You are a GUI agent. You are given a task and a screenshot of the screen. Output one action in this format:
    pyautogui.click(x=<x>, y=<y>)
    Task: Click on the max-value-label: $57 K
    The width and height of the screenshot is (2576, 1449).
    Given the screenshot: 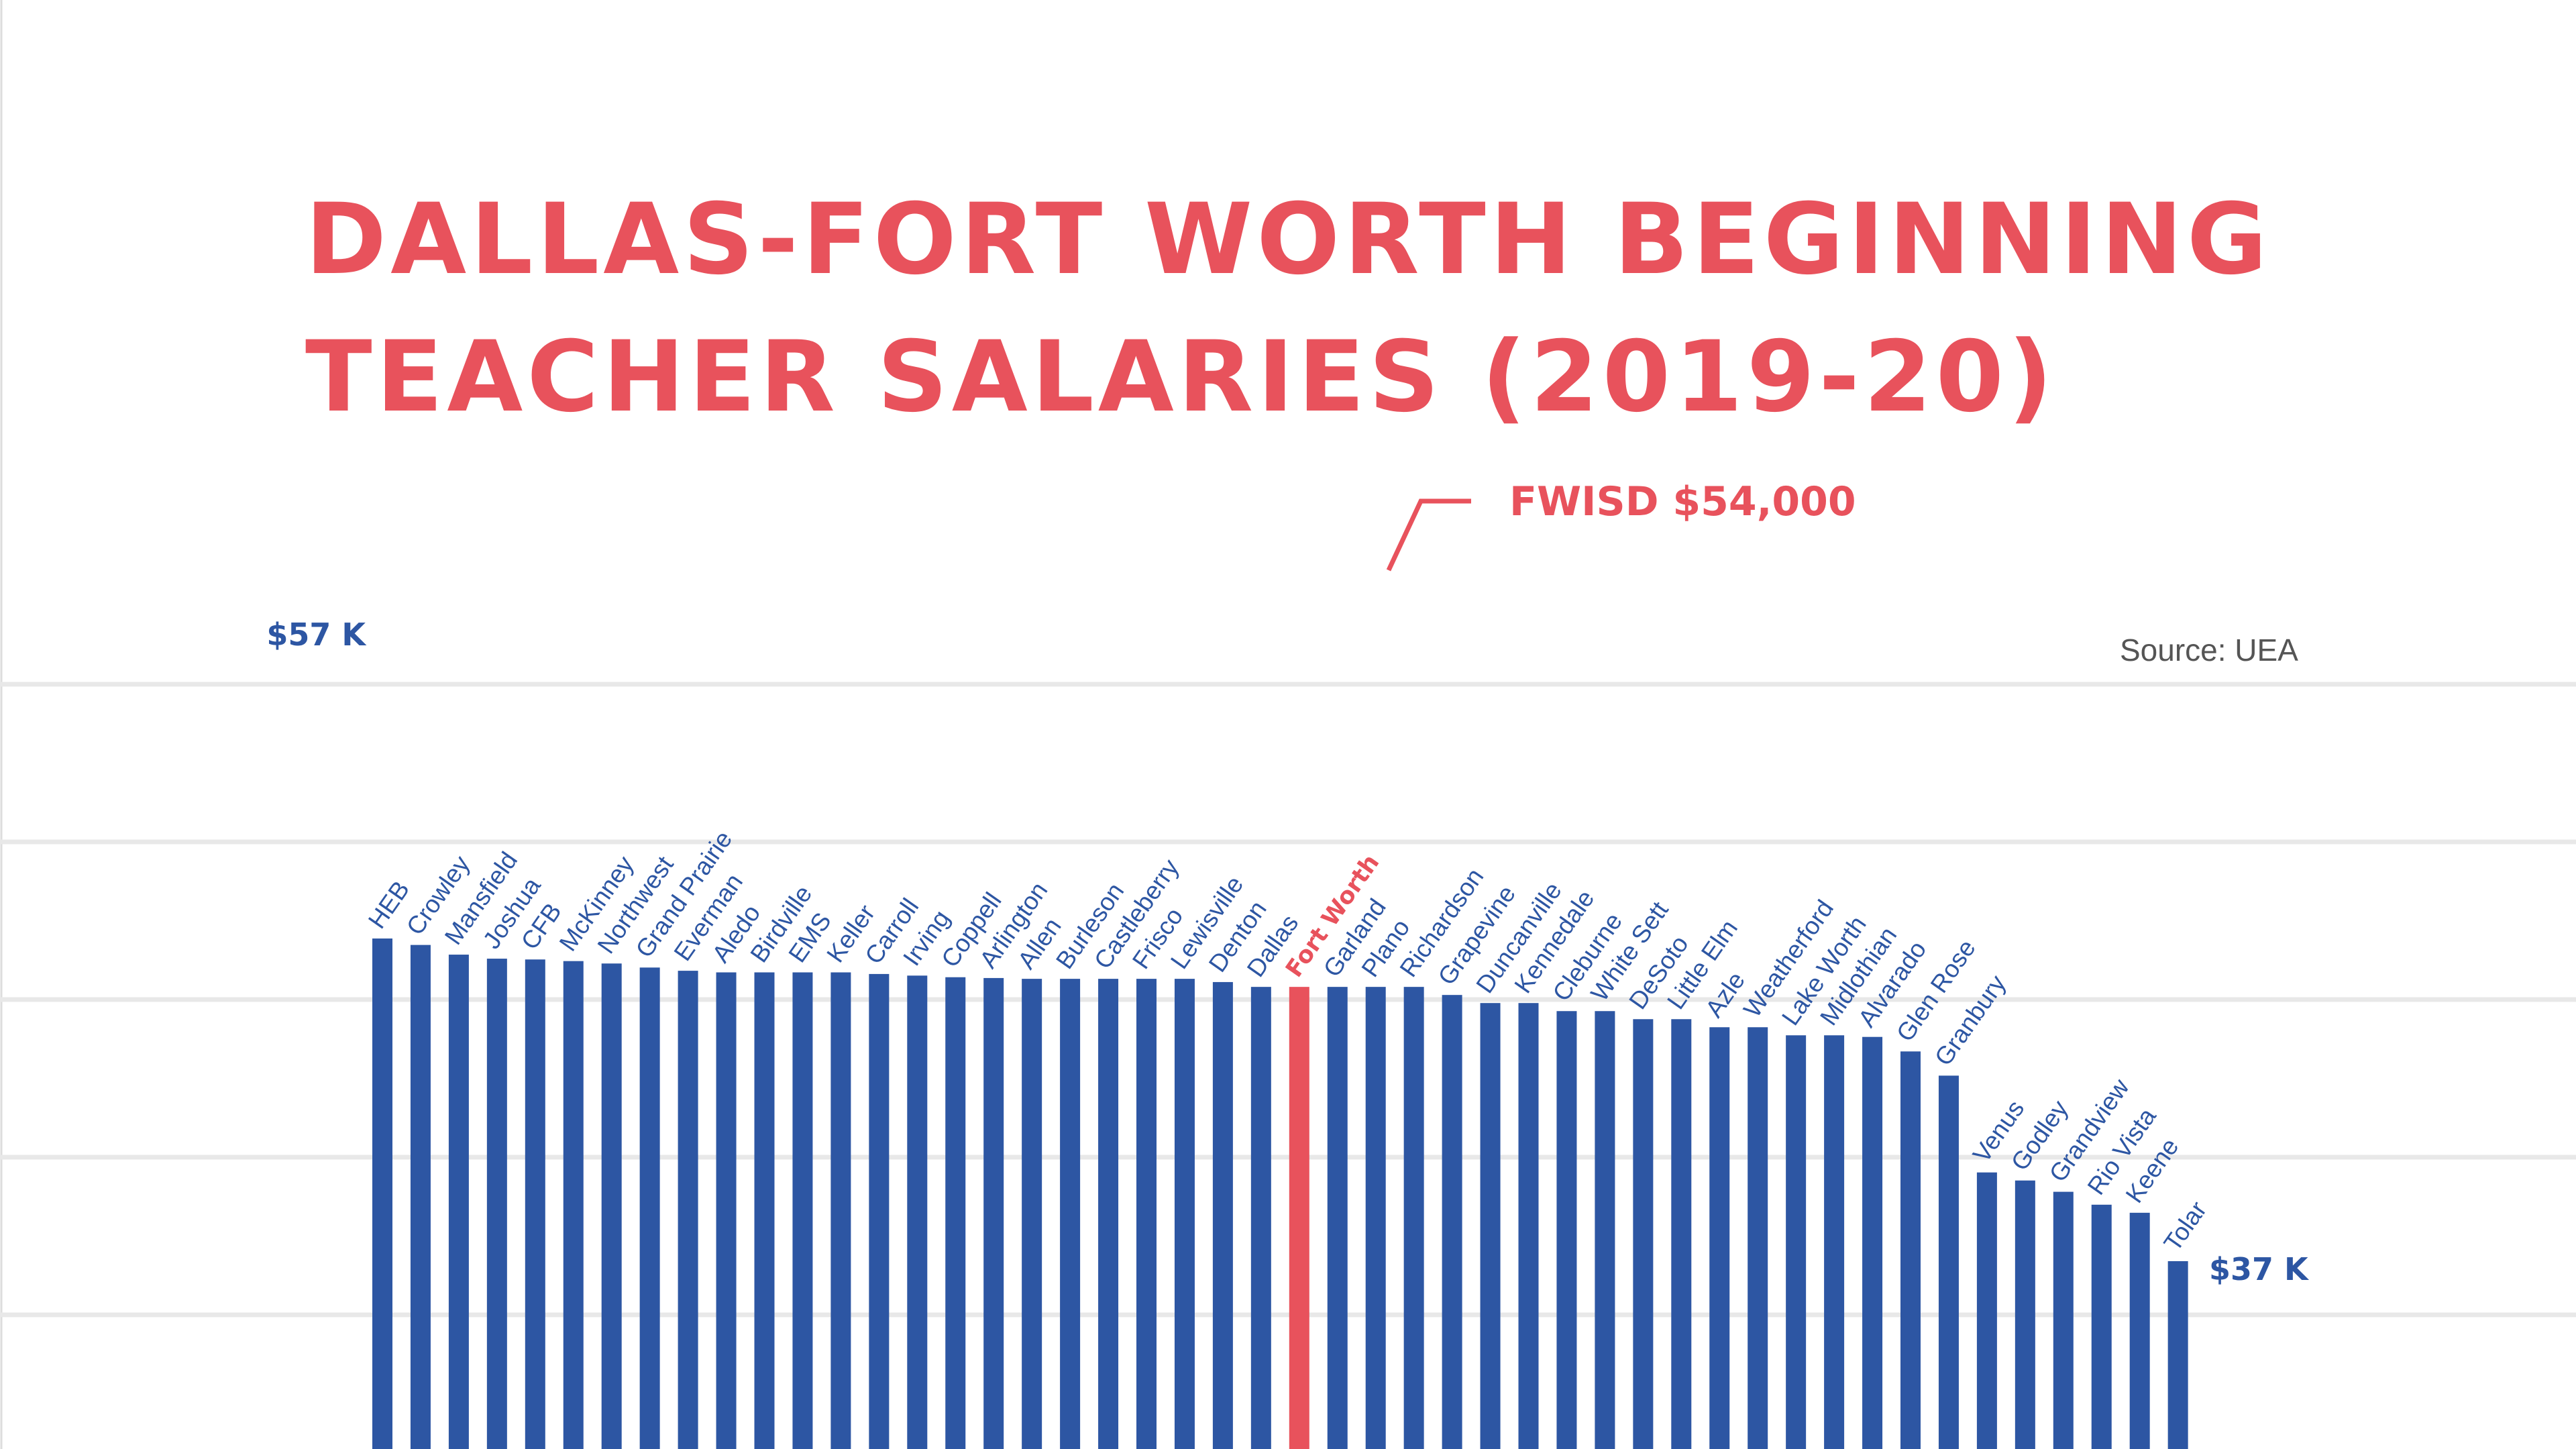 What is the action you would take?
    pyautogui.click(x=316, y=634)
    